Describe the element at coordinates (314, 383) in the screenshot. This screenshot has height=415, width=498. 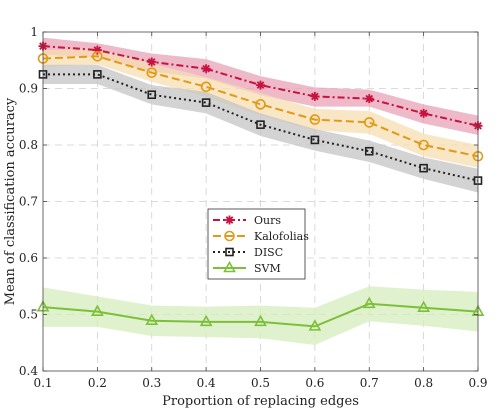
I see `x-tick-label: 0.6` at that location.